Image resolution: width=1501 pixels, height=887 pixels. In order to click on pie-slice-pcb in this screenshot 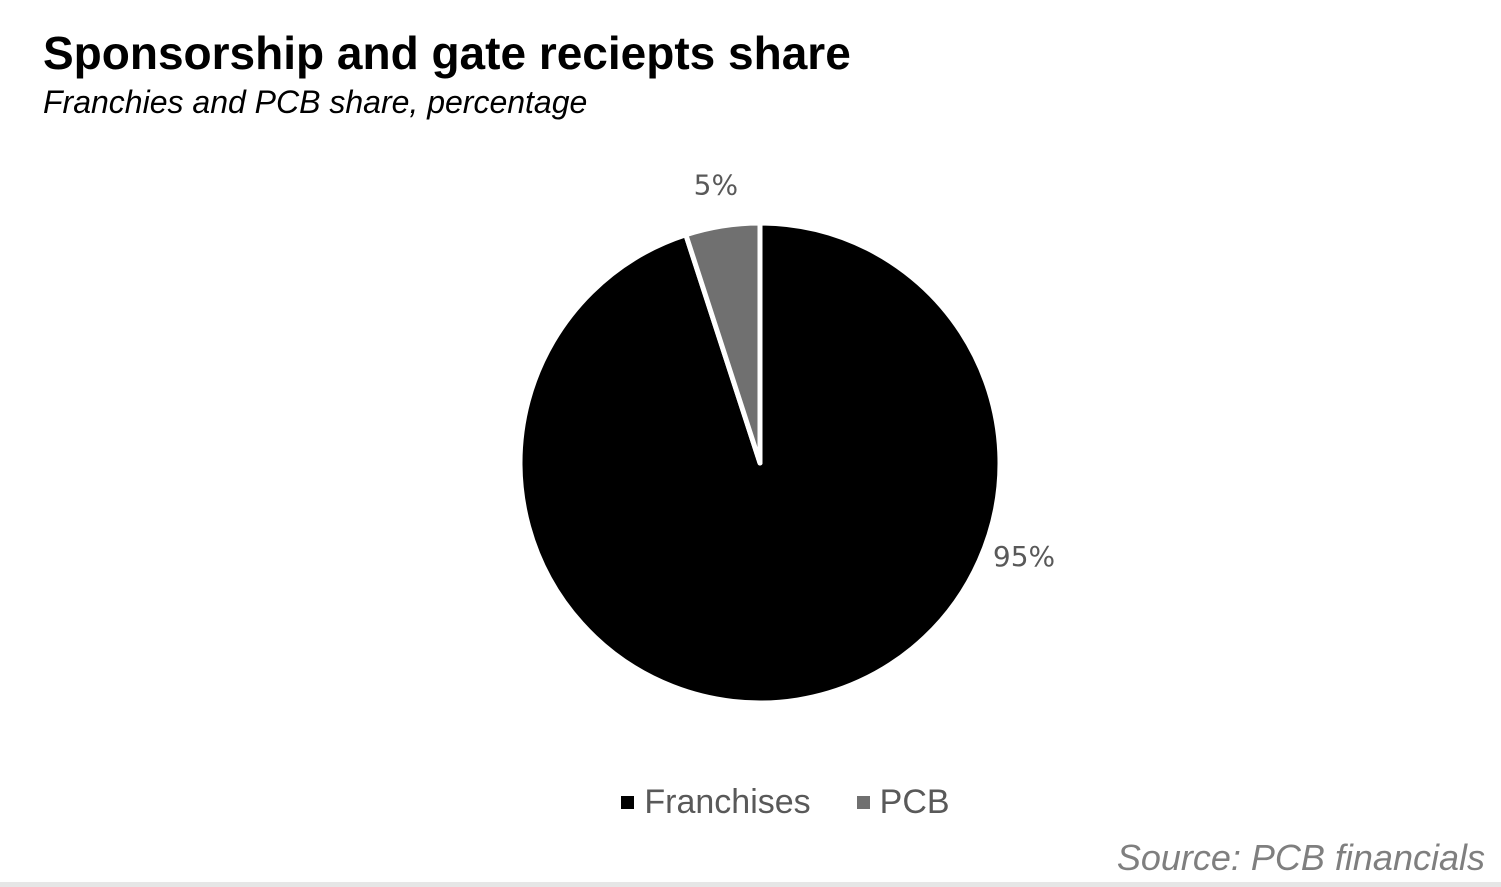, I will do `click(723, 343)`.